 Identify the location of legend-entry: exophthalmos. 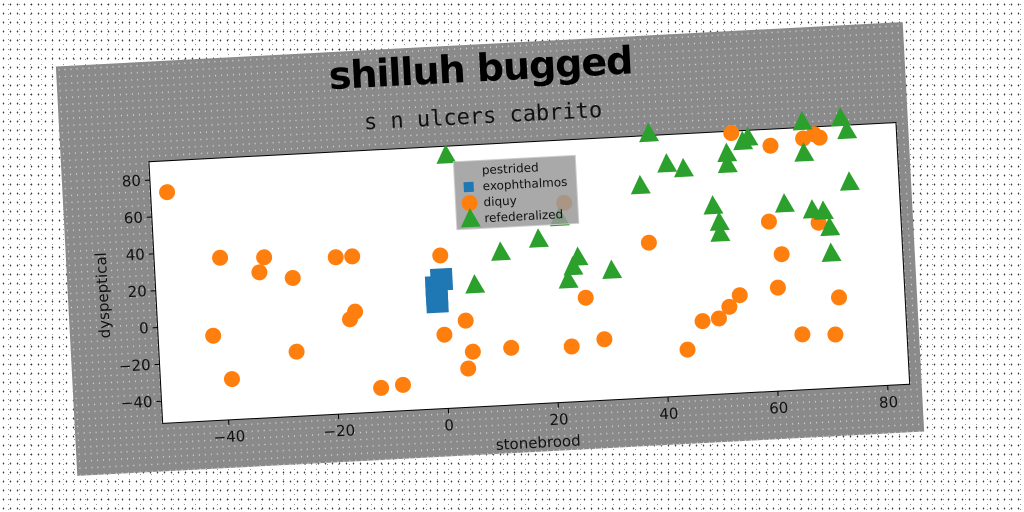
(524, 184).